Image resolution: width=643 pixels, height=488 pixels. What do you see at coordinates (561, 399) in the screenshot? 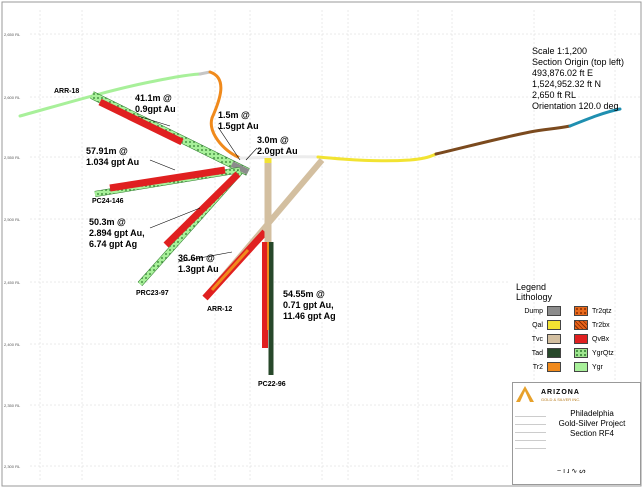
I see `company-subtitle: GOLD & SILVER INC.` at bounding box center [561, 399].